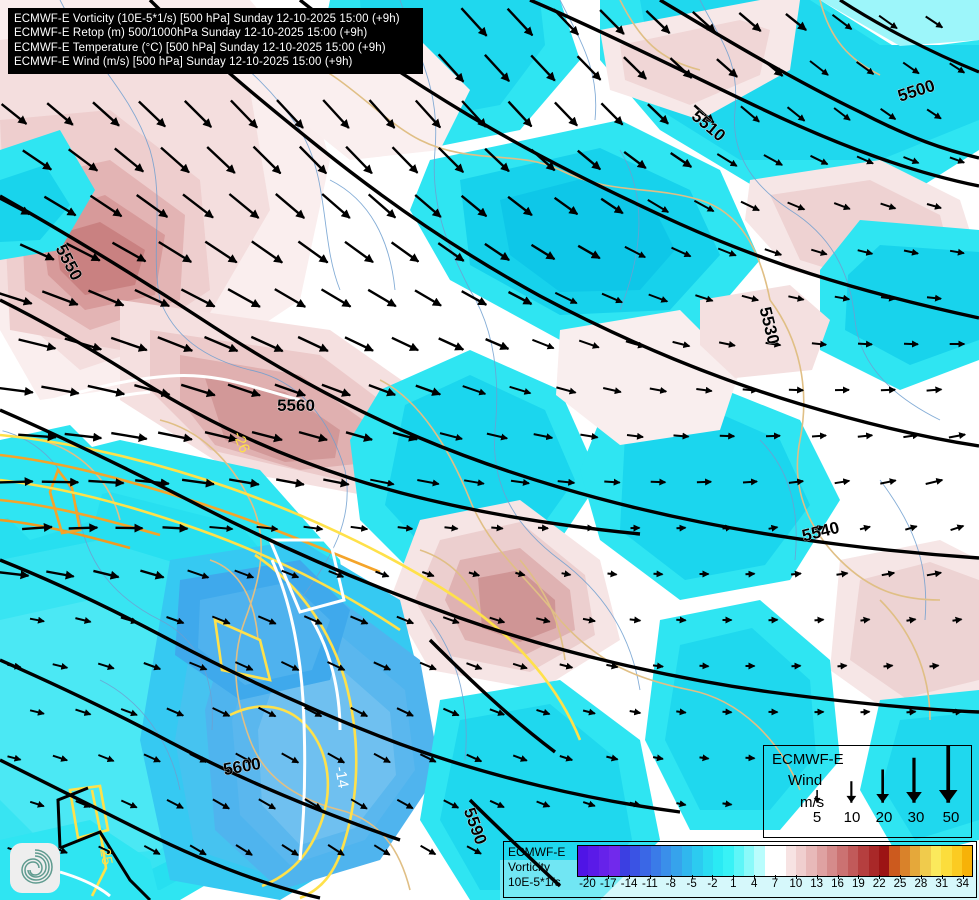  Describe the element at coordinates (670, 884) in the screenshot. I see `vorticity-tick-label: -8` at that location.